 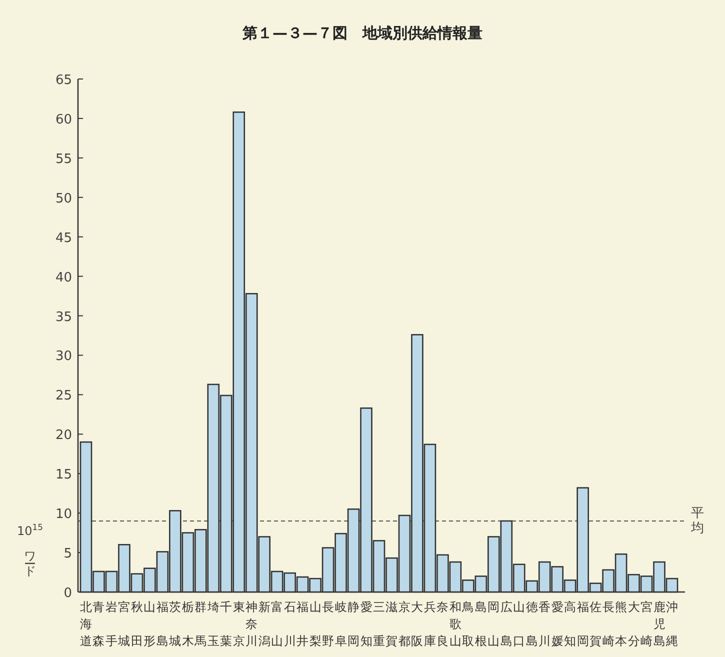 What do you see at coordinates (519, 624) in the screenshot?
I see `category: 山口` at bounding box center [519, 624].